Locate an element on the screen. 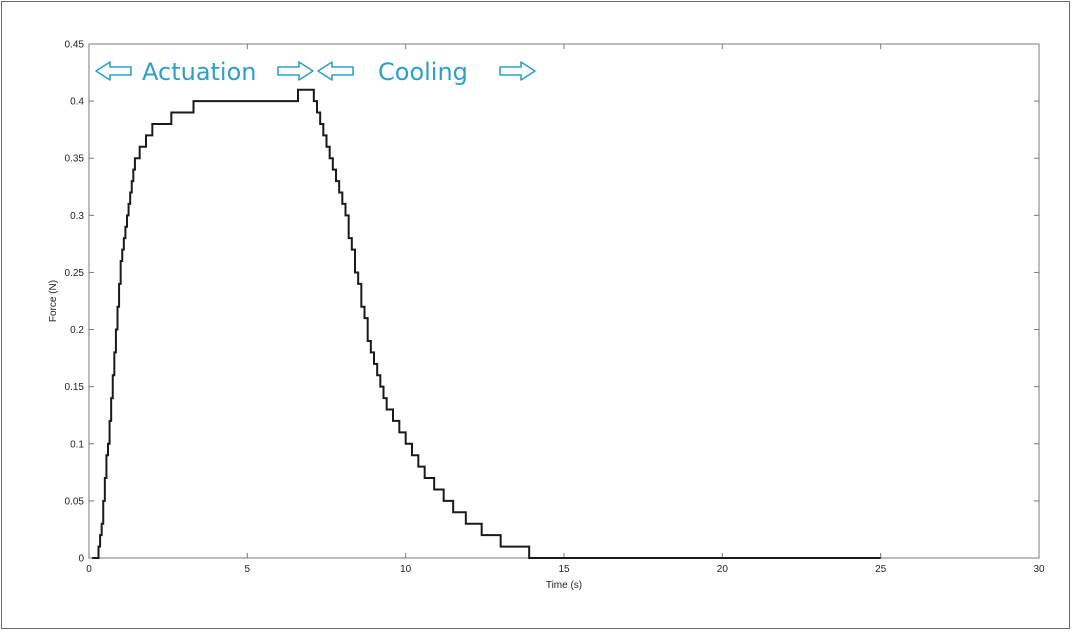 Image resolution: width=1073 pixels, height=632 pixels. cooling-label: Cooling is located at coordinates (423, 72).